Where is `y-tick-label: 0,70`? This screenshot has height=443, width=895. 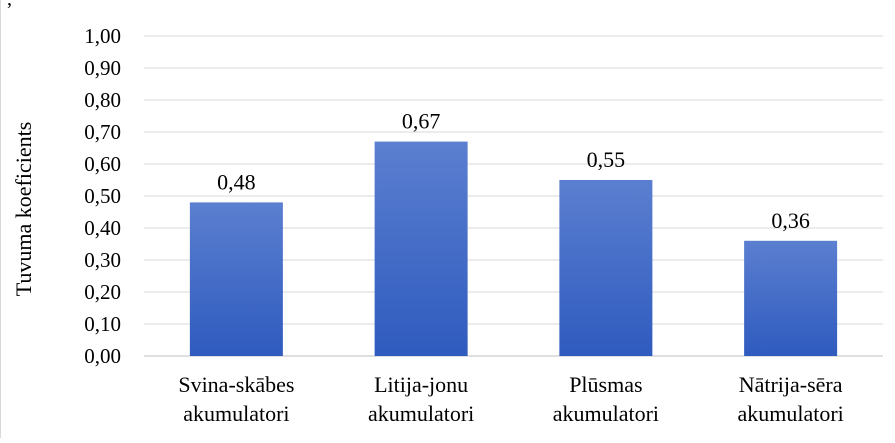 y-tick-label: 0,70 is located at coordinates (102, 132).